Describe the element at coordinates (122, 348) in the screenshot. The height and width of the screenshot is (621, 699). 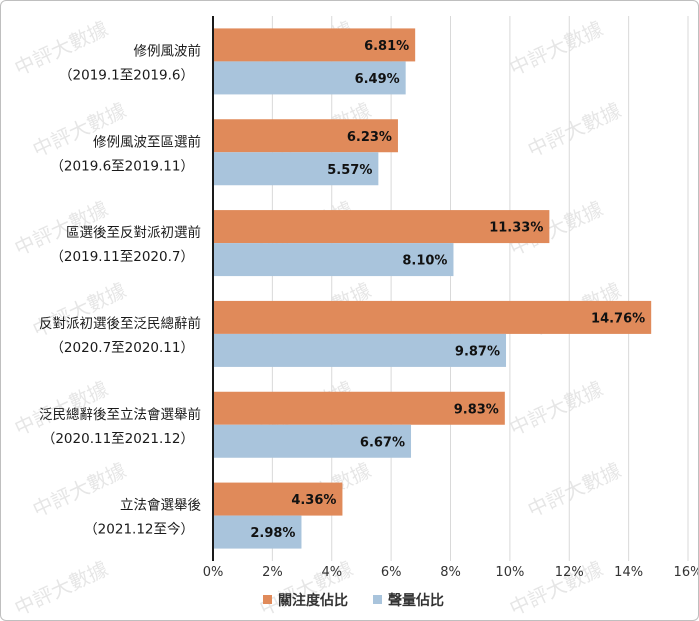
I see `category-label: （2020.7至2020.11）` at that location.